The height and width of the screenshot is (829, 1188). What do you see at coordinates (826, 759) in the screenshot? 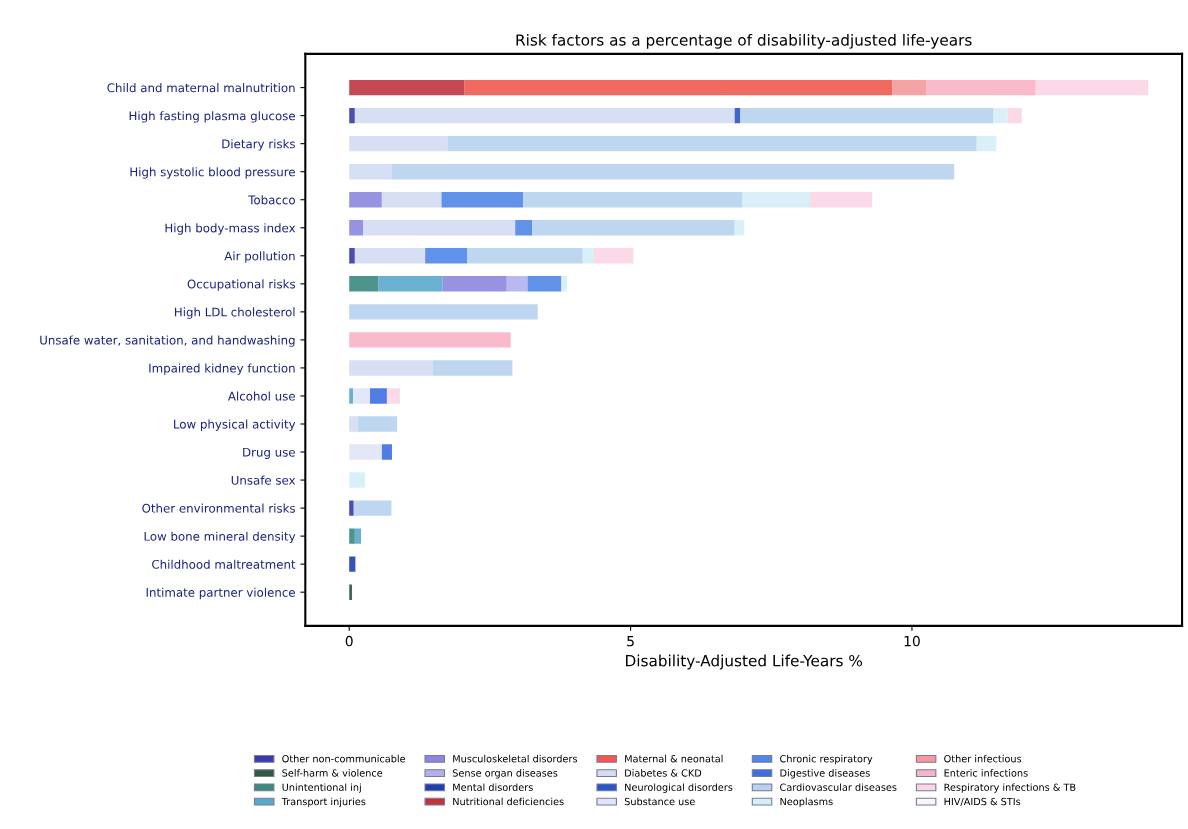
I see `legend-label: Chronic respiratory` at bounding box center [826, 759].